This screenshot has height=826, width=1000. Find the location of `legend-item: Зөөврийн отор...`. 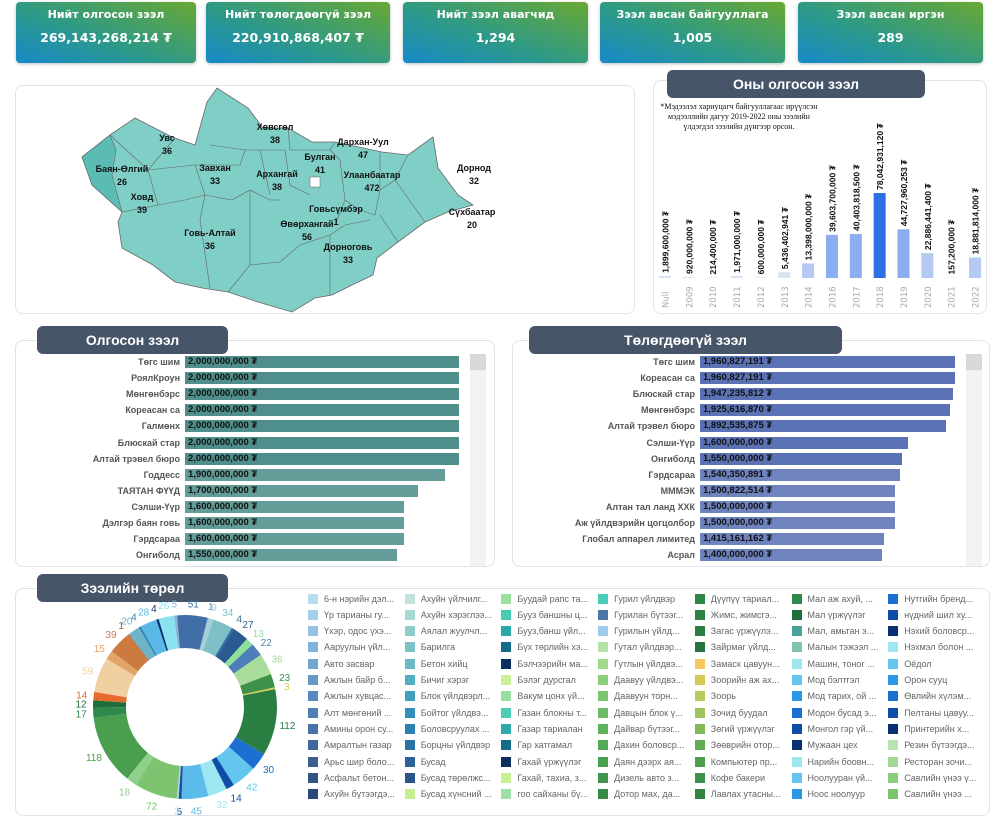

legend-item: Зөөврийн отор... is located at coordinates (742, 745).